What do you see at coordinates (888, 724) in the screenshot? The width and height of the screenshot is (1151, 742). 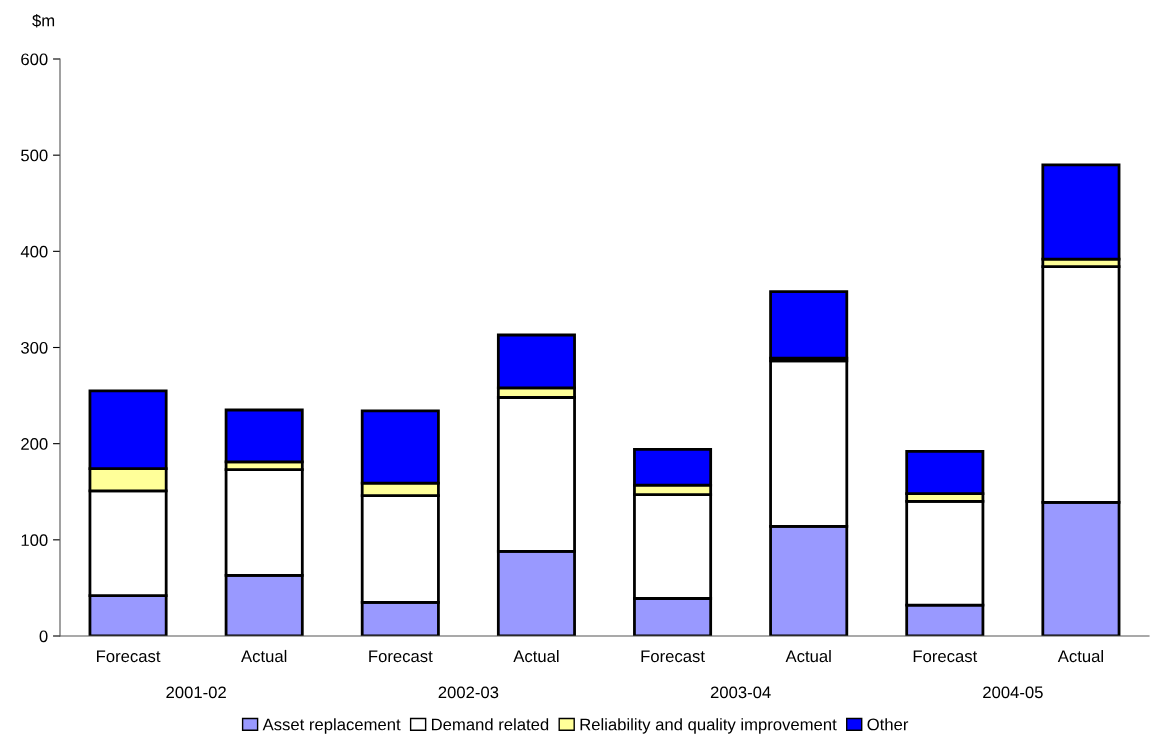 I see `legend-label: Other` at bounding box center [888, 724].